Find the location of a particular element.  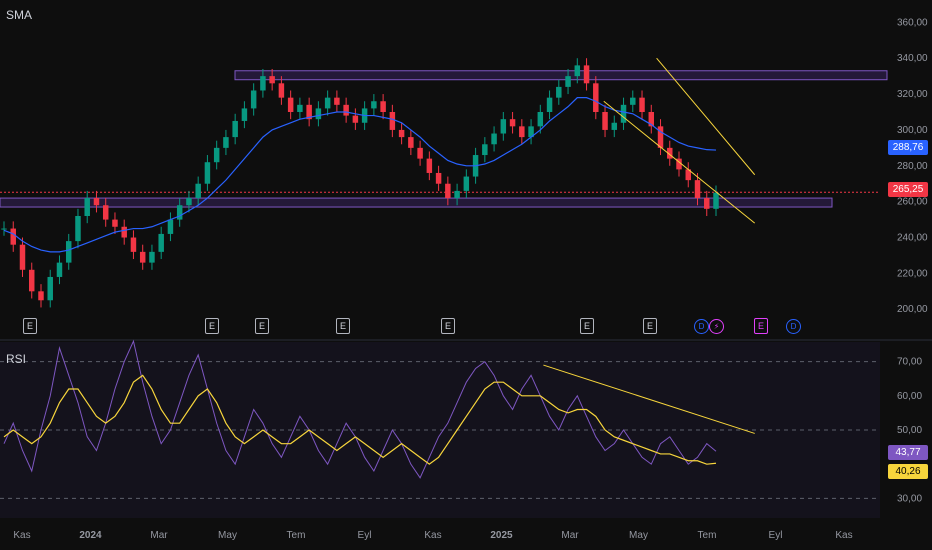

rsi-tick-label: 50,00 is located at coordinates (909, 430).